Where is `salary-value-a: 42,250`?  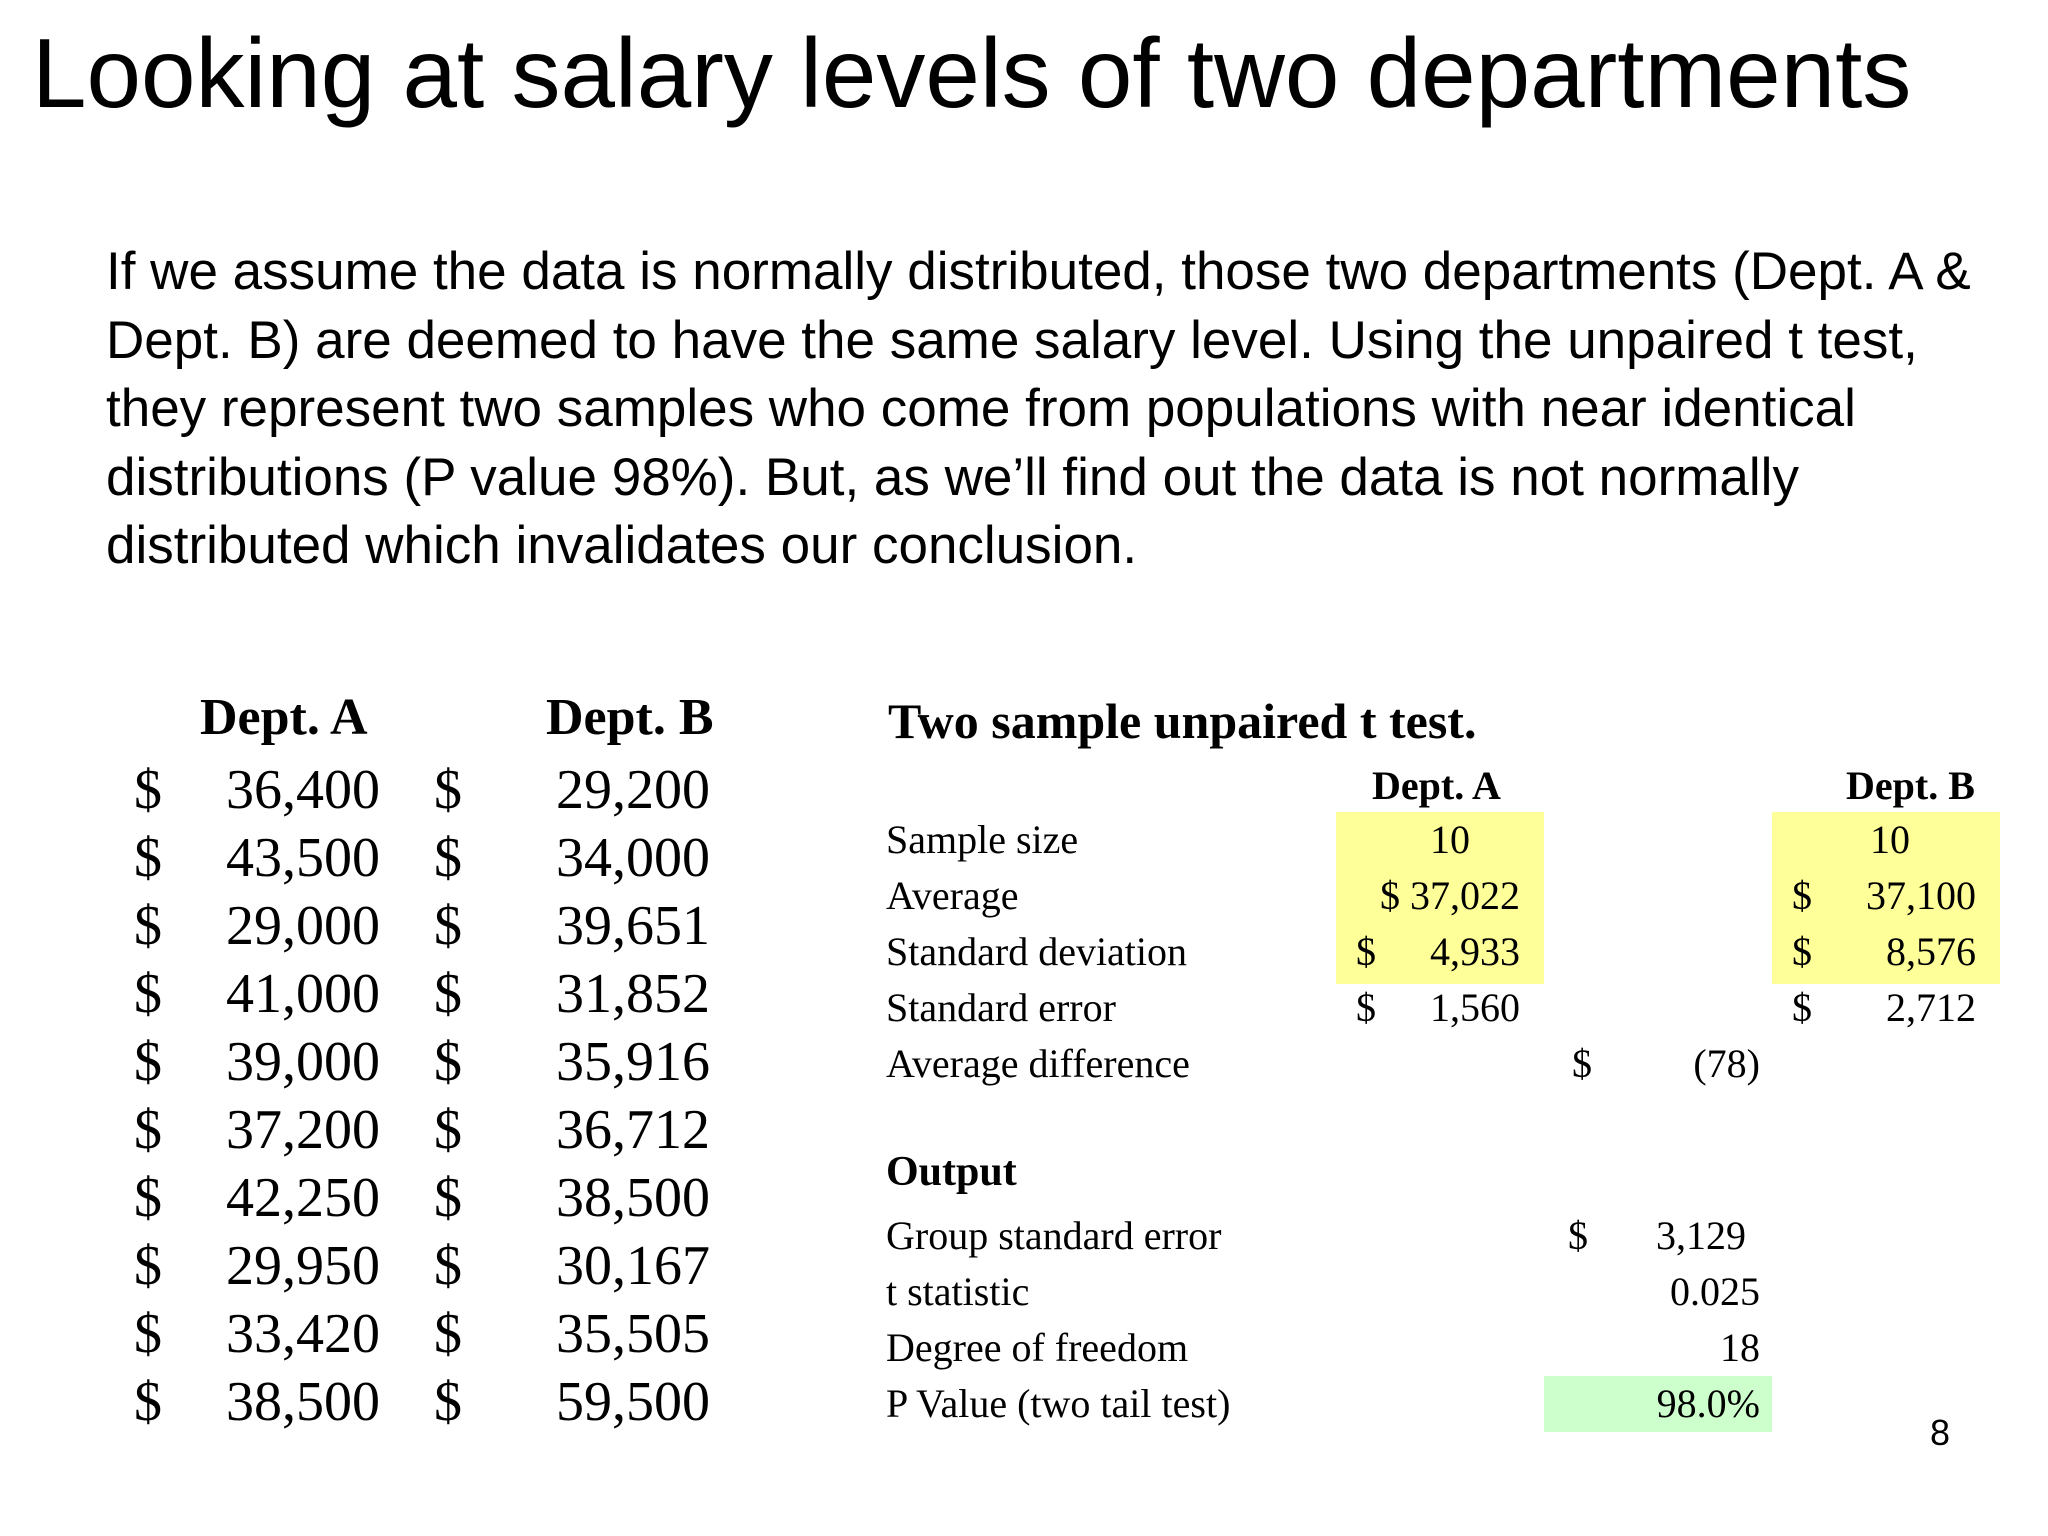 salary-value-a: 42,250 is located at coordinates (303, 1198).